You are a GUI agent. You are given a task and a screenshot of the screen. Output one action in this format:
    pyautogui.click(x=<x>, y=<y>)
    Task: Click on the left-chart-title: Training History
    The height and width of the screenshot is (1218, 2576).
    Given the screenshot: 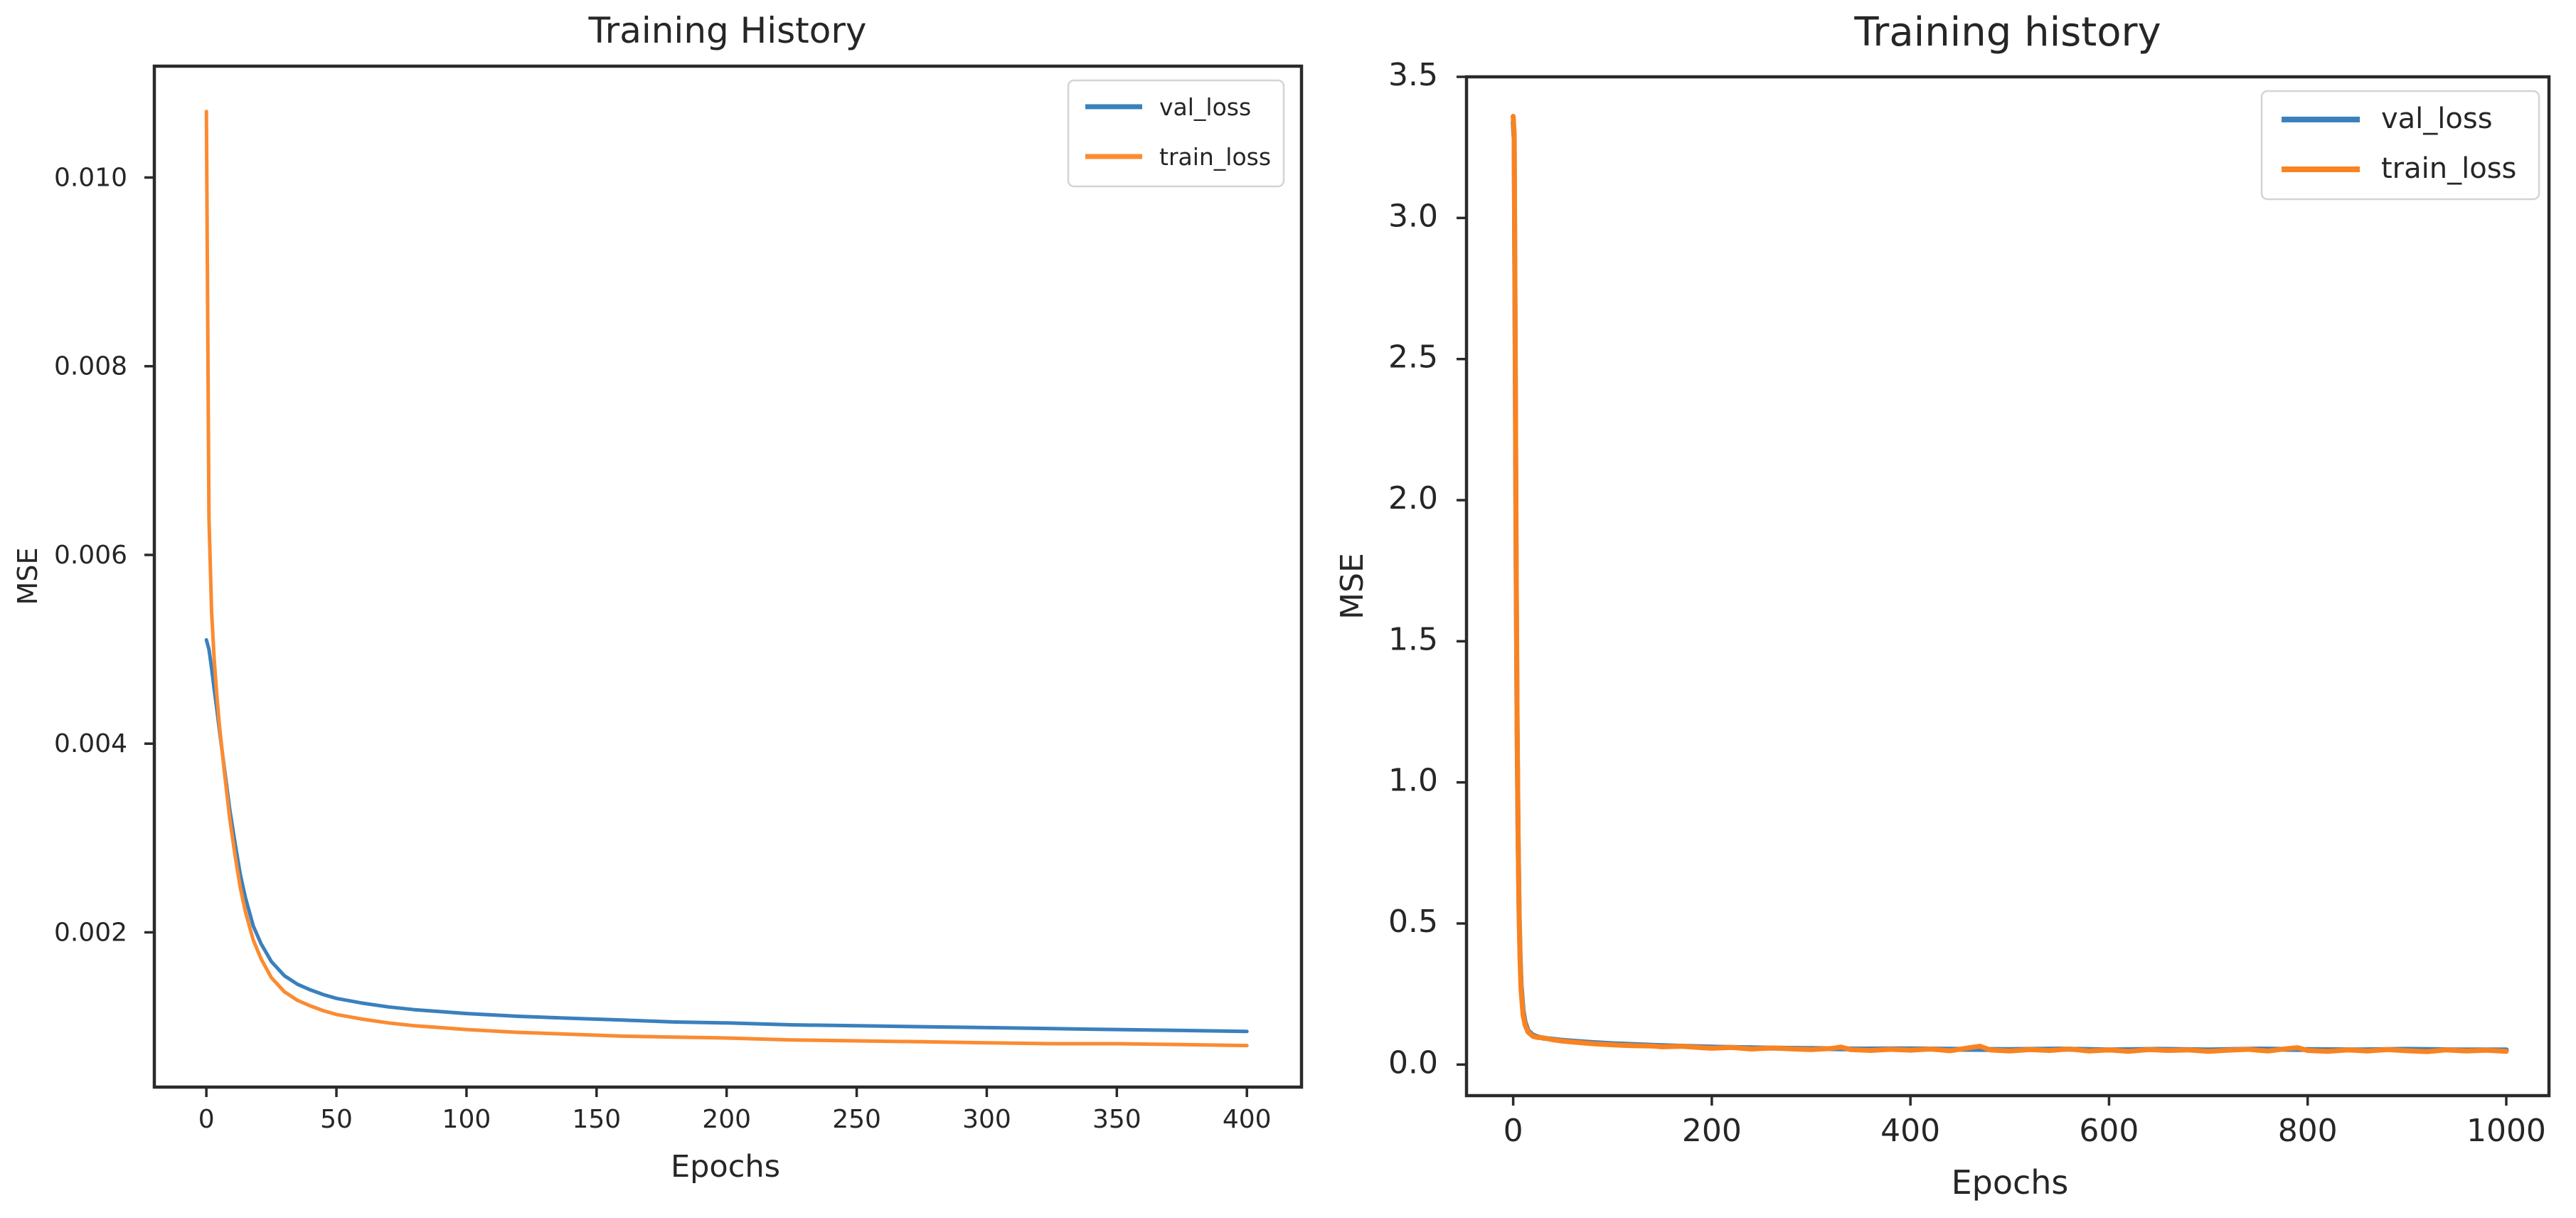 What is the action you would take?
    pyautogui.click(x=726, y=30)
    